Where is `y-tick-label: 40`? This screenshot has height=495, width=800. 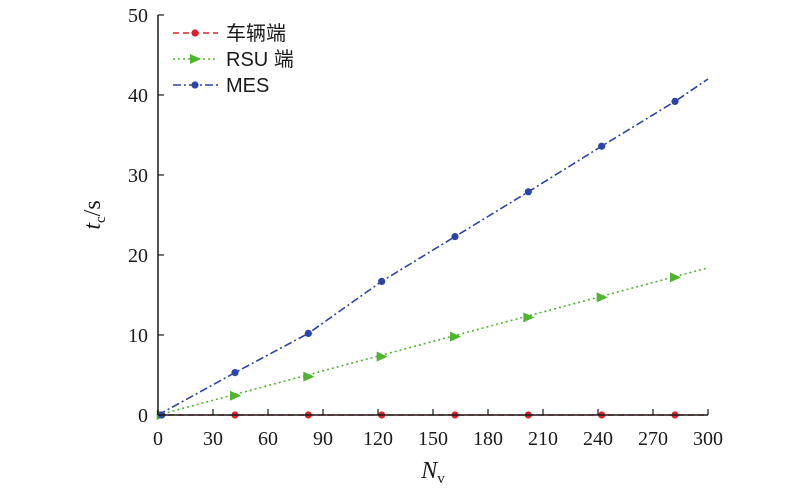 y-tick-label: 40 is located at coordinates (138, 96).